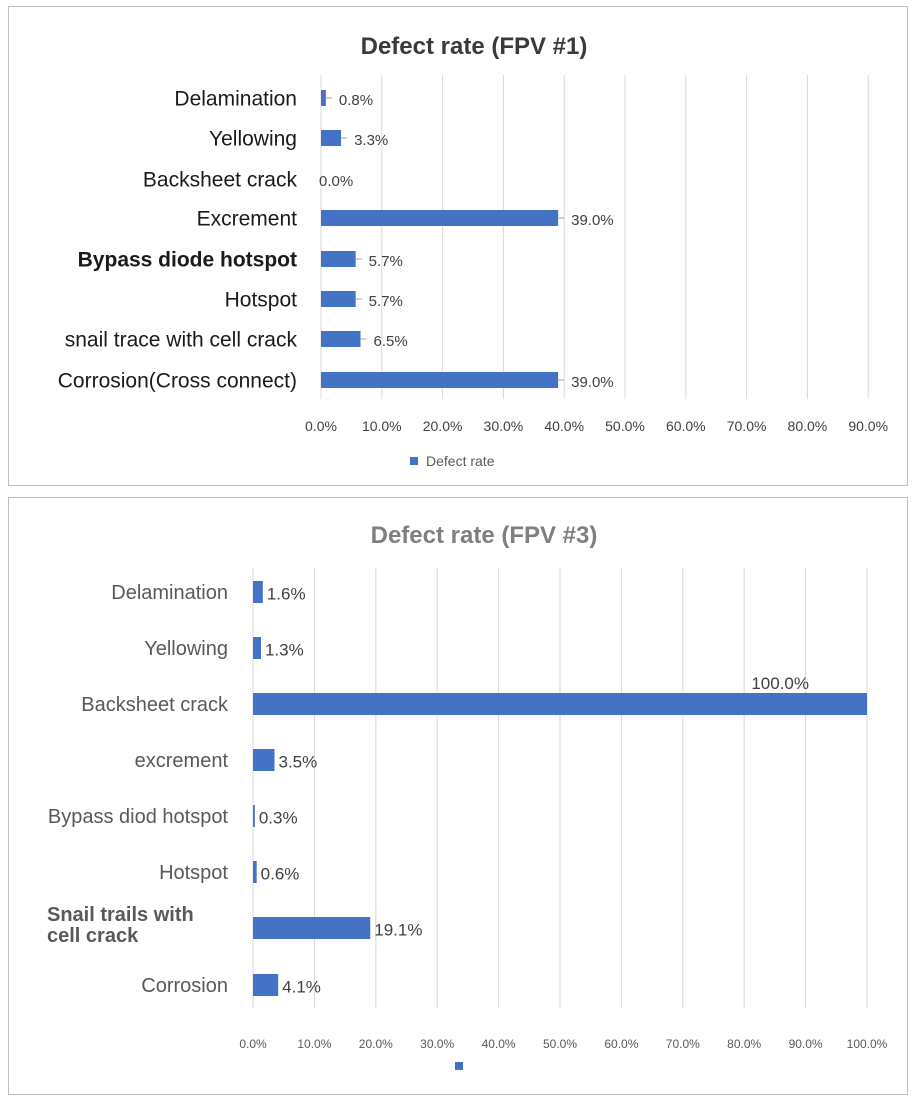 The image size is (916, 1101). What do you see at coordinates (297, 762) in the screenshot?
I see `data-label: 3.5%` at bounding box center [297, 762].